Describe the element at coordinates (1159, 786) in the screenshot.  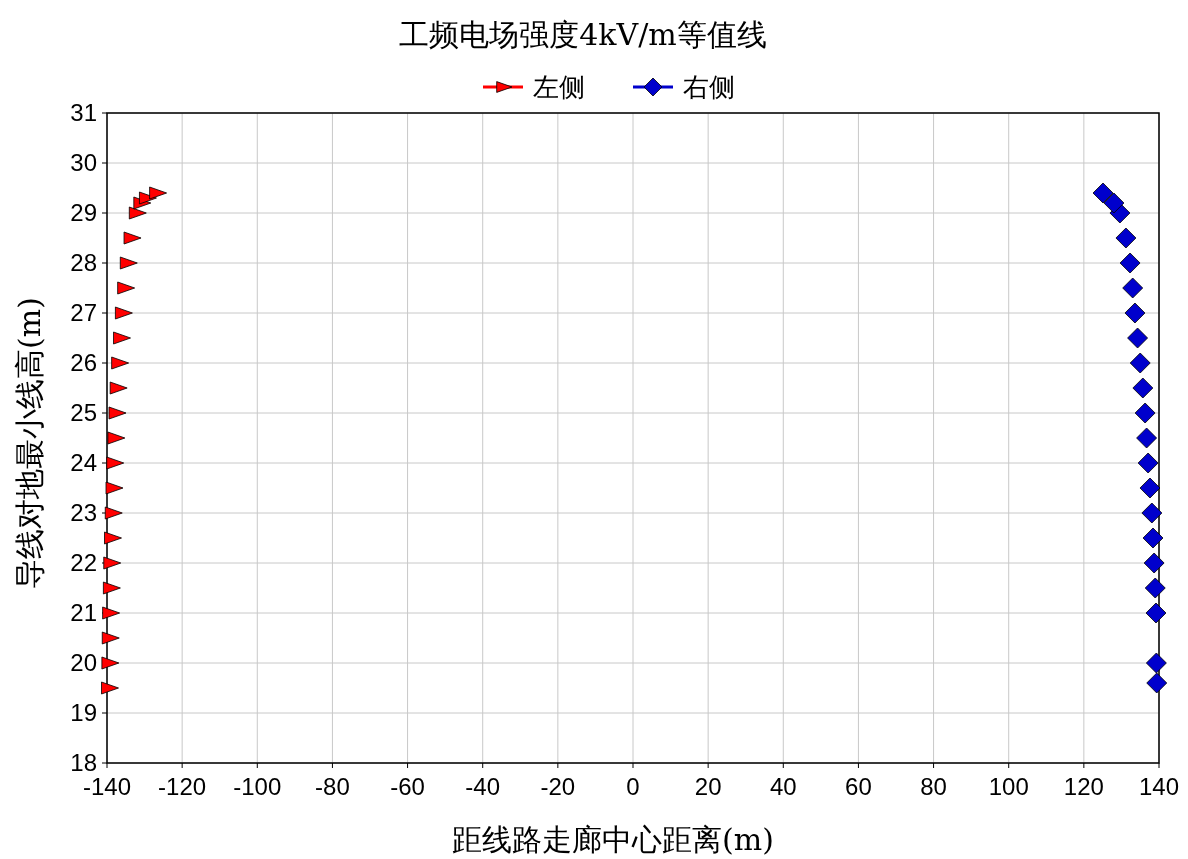
I see `x-tick-label: 140` at that location.